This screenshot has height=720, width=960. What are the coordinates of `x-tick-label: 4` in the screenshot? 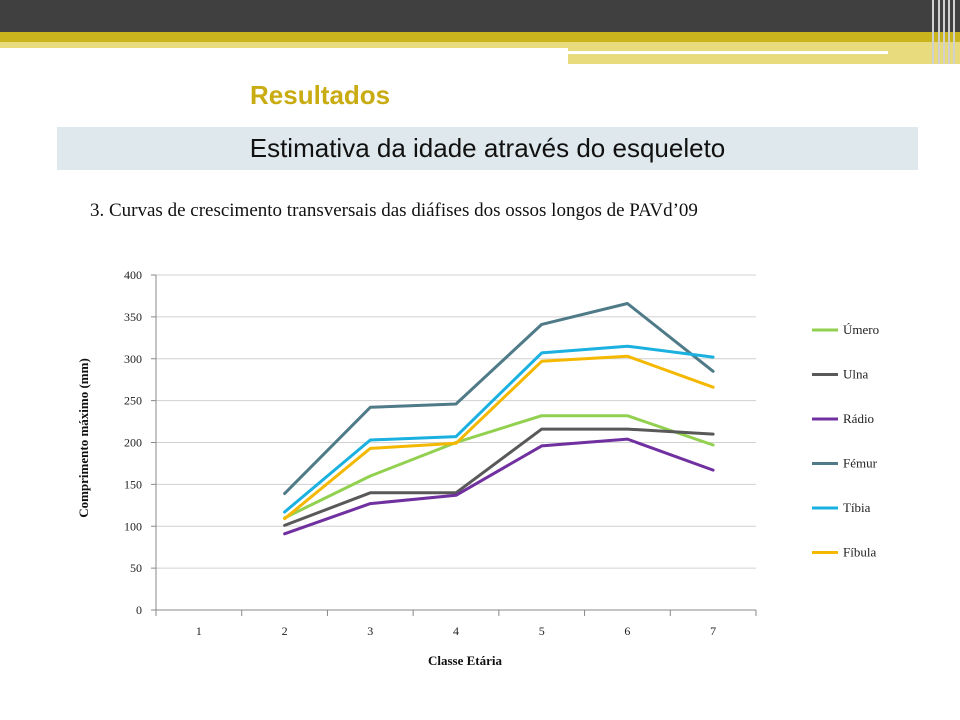 It's located at (456, 631).